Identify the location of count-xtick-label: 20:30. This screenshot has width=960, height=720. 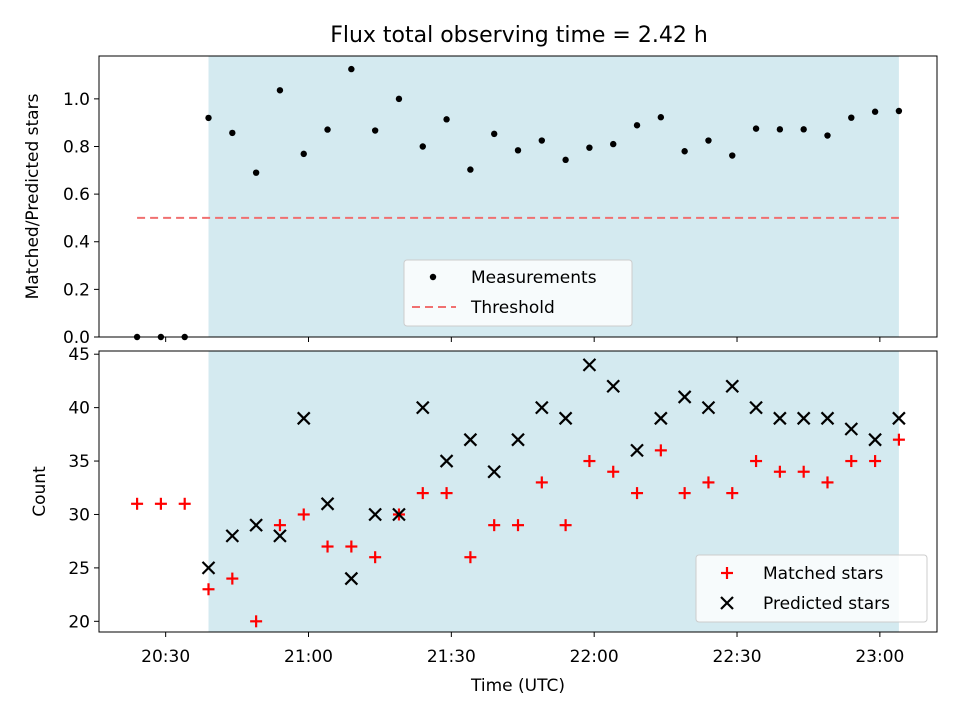
(165, 657).